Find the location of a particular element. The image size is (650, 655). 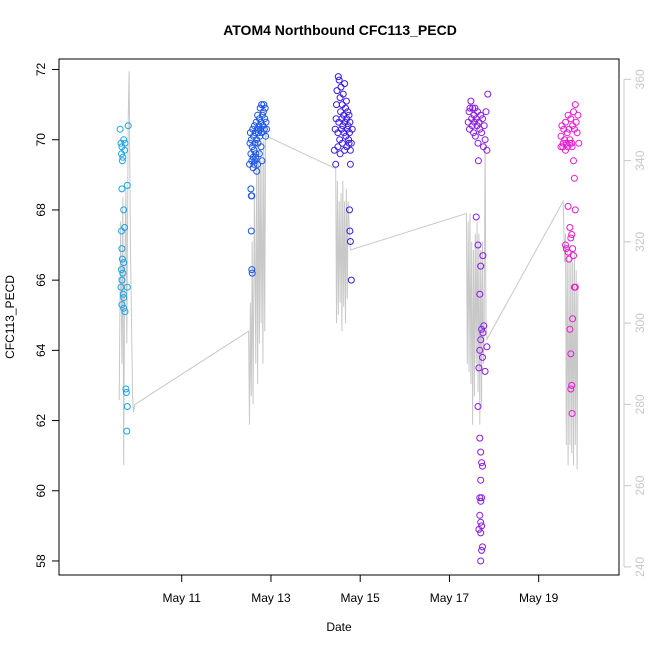

x-tick-label: May 15 is located at coordinates (361, 598).